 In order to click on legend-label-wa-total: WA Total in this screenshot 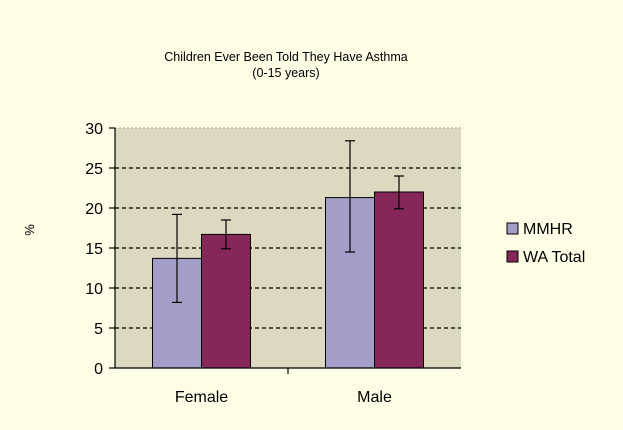, I will do `click(554, 257)`.